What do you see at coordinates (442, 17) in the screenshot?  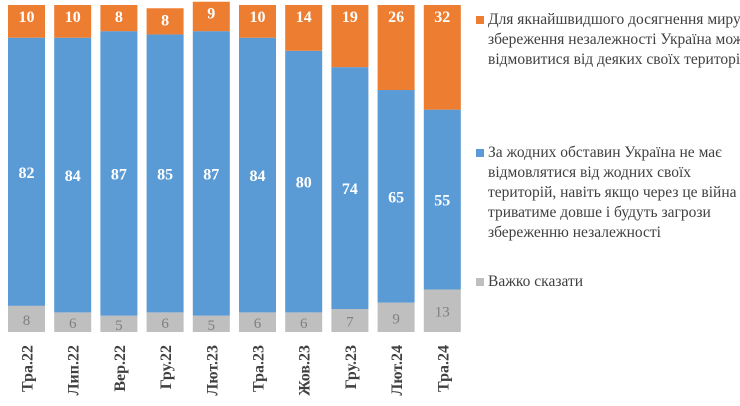 I see `data-label: 32` at bounding box center [442, 17].